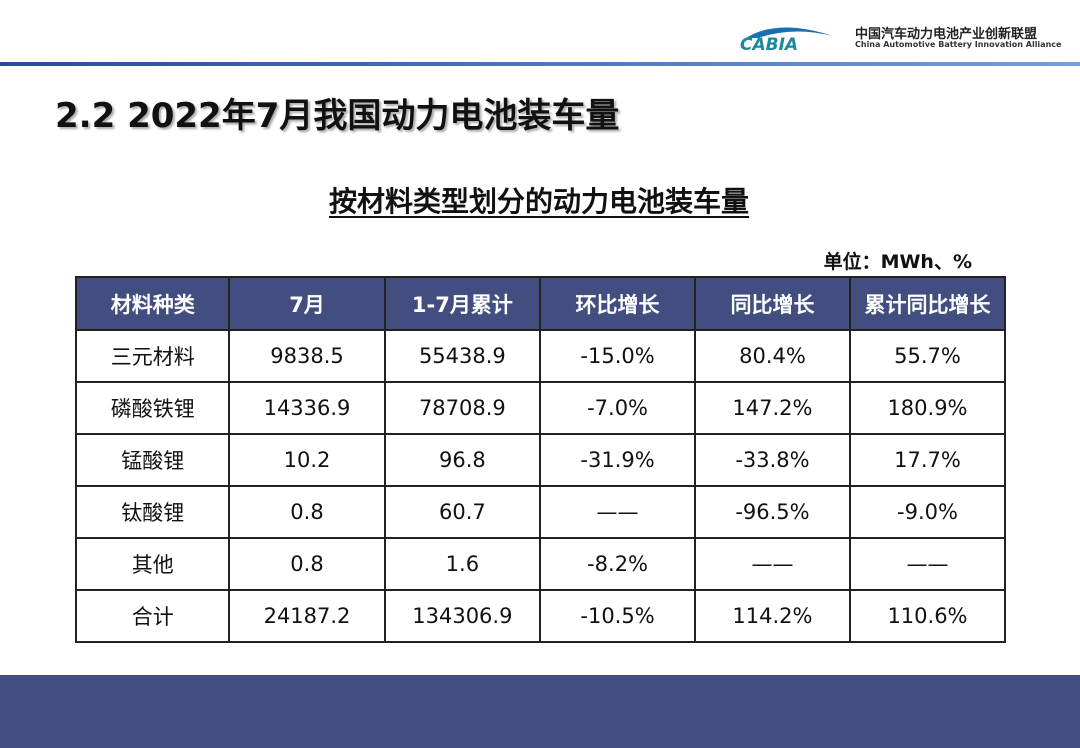 This screenshot has width=1080, height=748. I want to click on table-cell: 80.4%, so click(772, 356).